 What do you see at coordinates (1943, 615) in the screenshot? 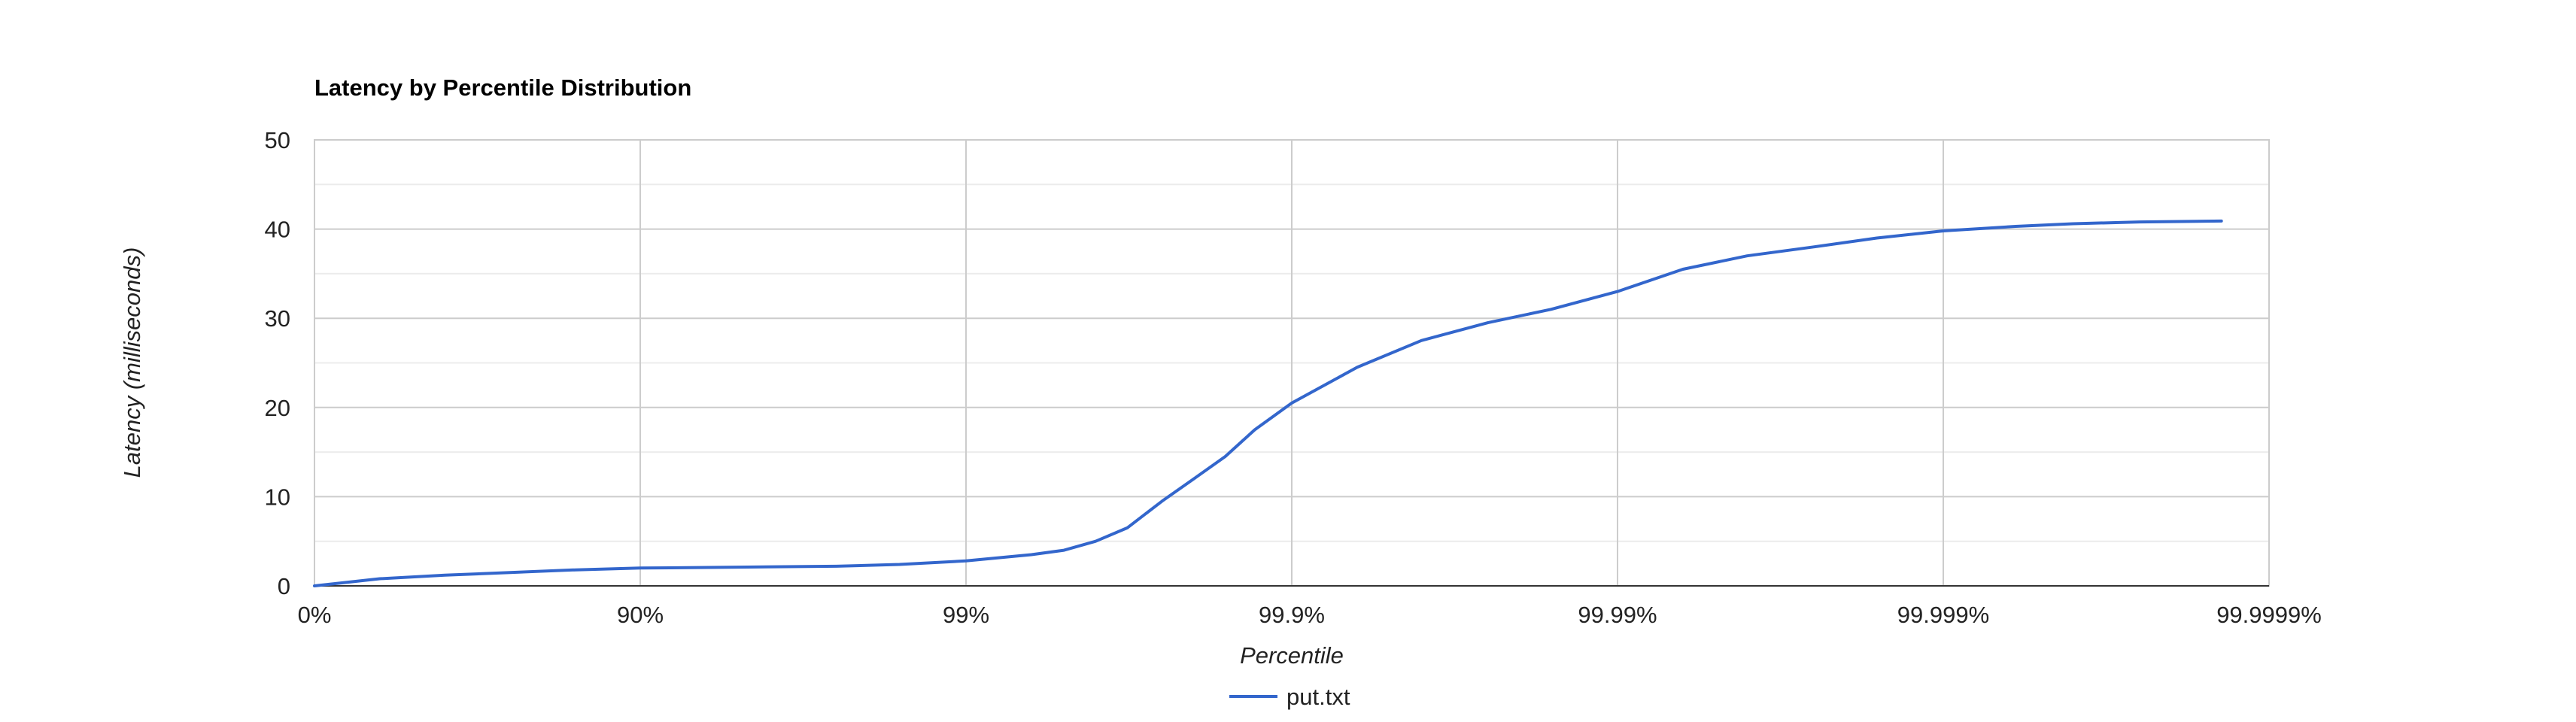
I see `x-tick-label: 99.999%` at bounding box center [1943, 615].